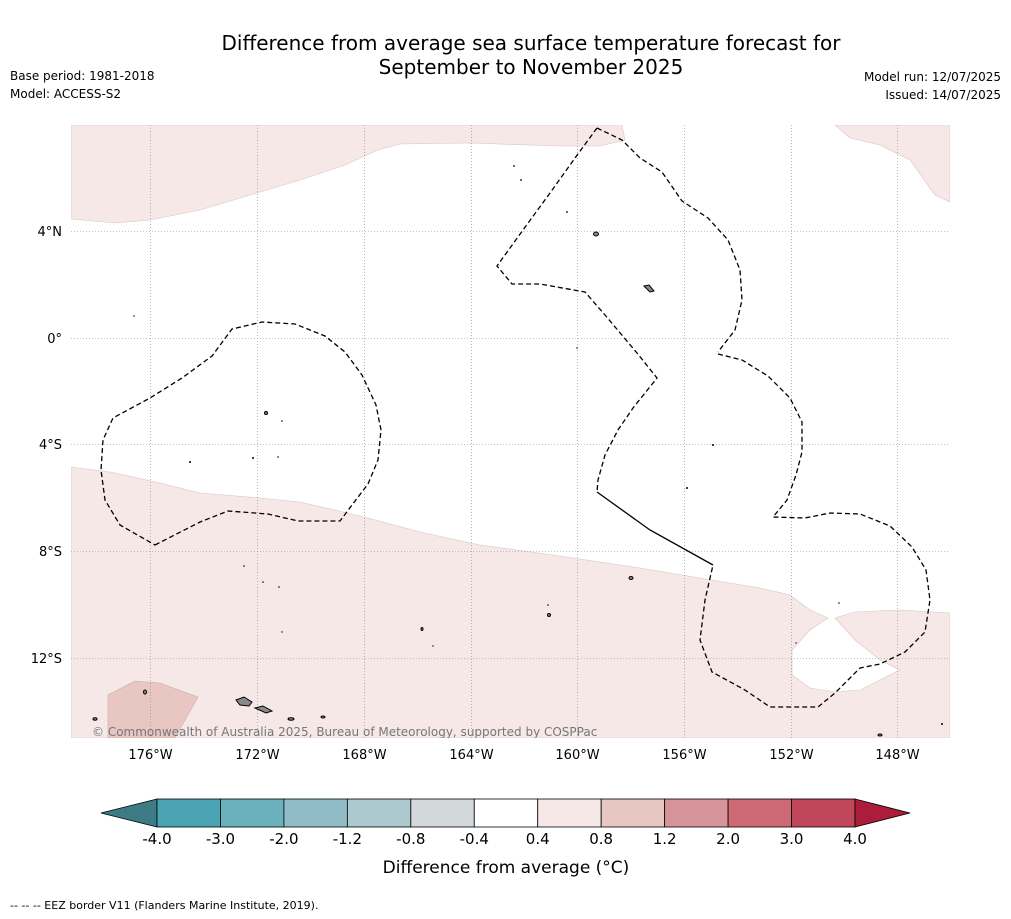 Image resolution: width=1011 pixels, height=919 pixels. I want to click on colorbar-title: Difference from average (°C), so click(506, 868).